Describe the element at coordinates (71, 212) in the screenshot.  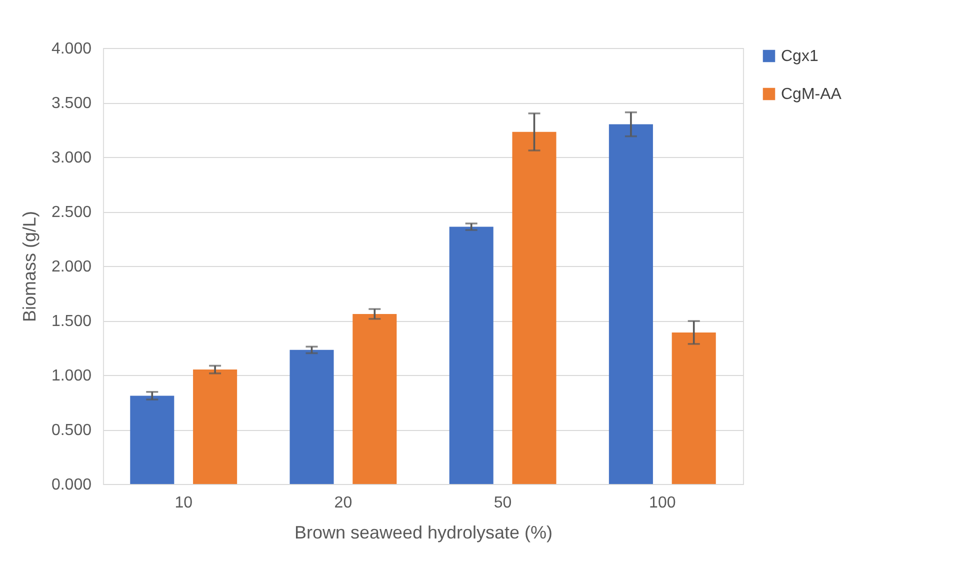
I see `y-tick-label: 2.500` at that location.